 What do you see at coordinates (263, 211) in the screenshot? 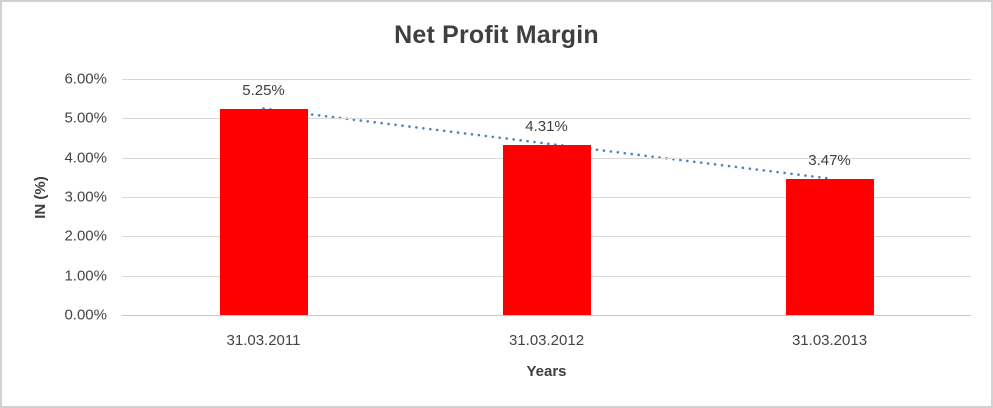
I see `bar-31.03.2011` at bounding box center [263, 211].